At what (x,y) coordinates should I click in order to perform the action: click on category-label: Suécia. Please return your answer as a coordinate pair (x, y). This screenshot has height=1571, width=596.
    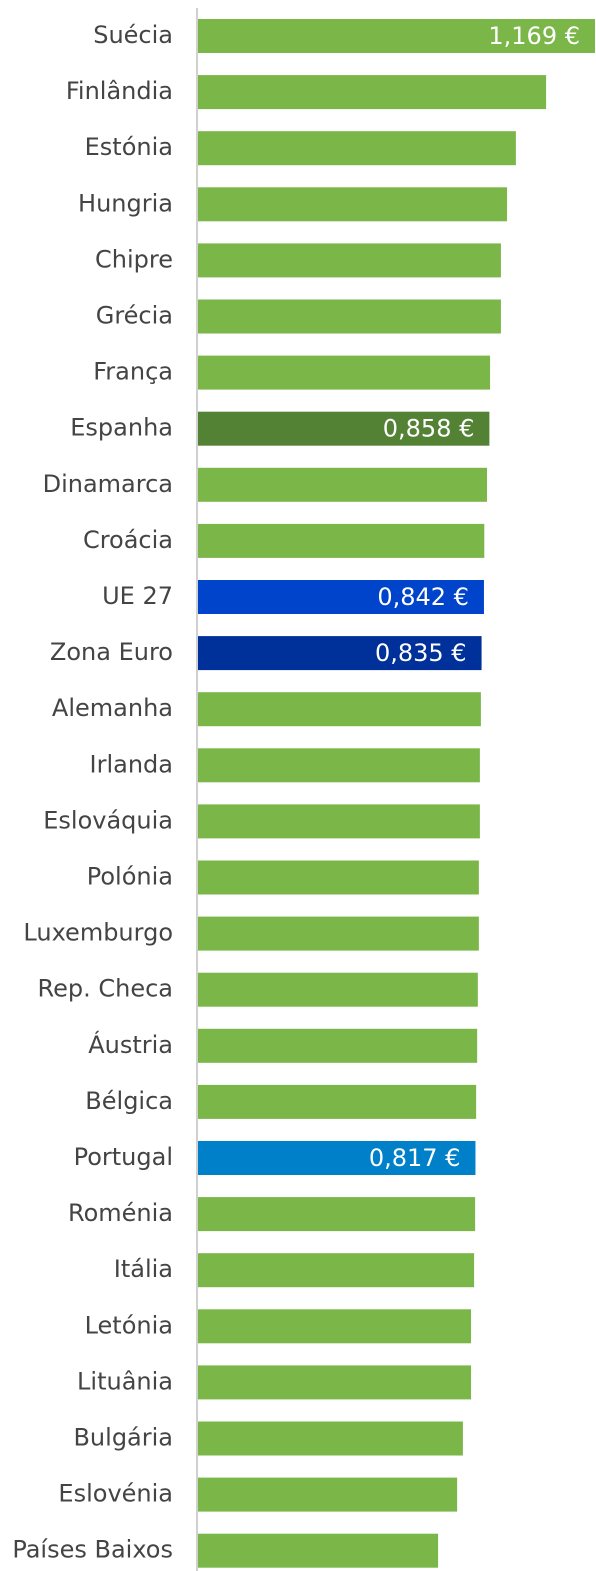
    Looking at the image, I should click on (133, 35).